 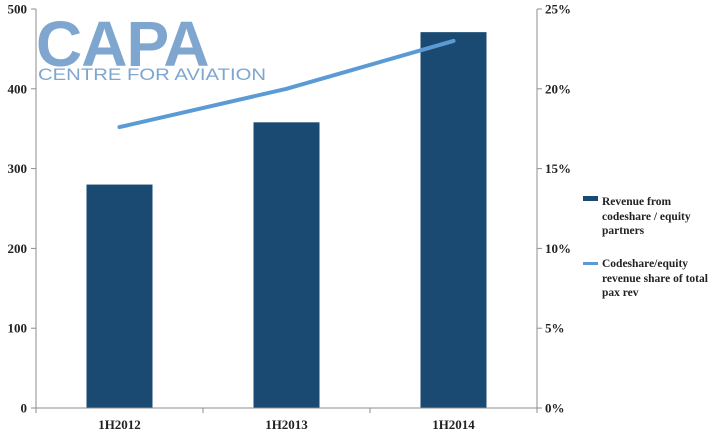 I want to click on legend-swatch-line, so click(x=590, y=263).